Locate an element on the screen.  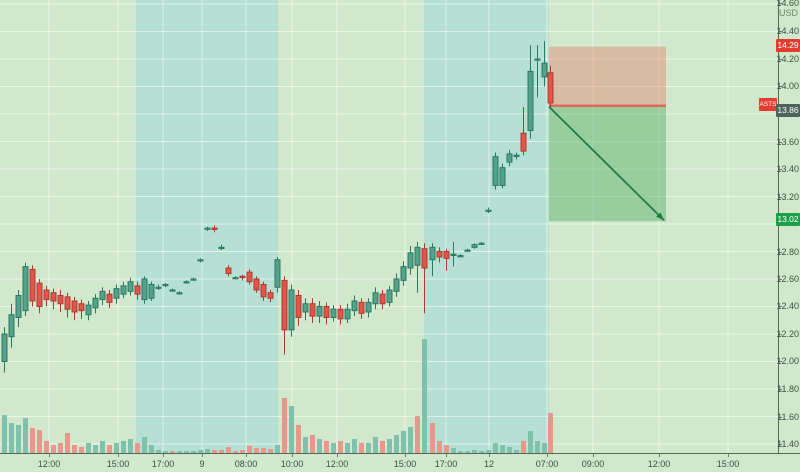
entry-price-badge: 13.86 is located at coordinates (788, 110).